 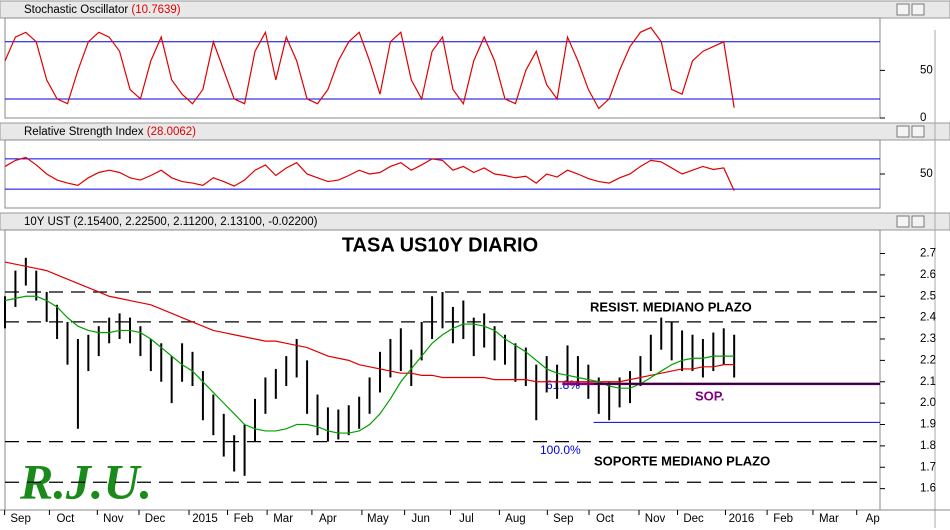 I want to click on x-tick-label: May, so click(x=378, y=519).